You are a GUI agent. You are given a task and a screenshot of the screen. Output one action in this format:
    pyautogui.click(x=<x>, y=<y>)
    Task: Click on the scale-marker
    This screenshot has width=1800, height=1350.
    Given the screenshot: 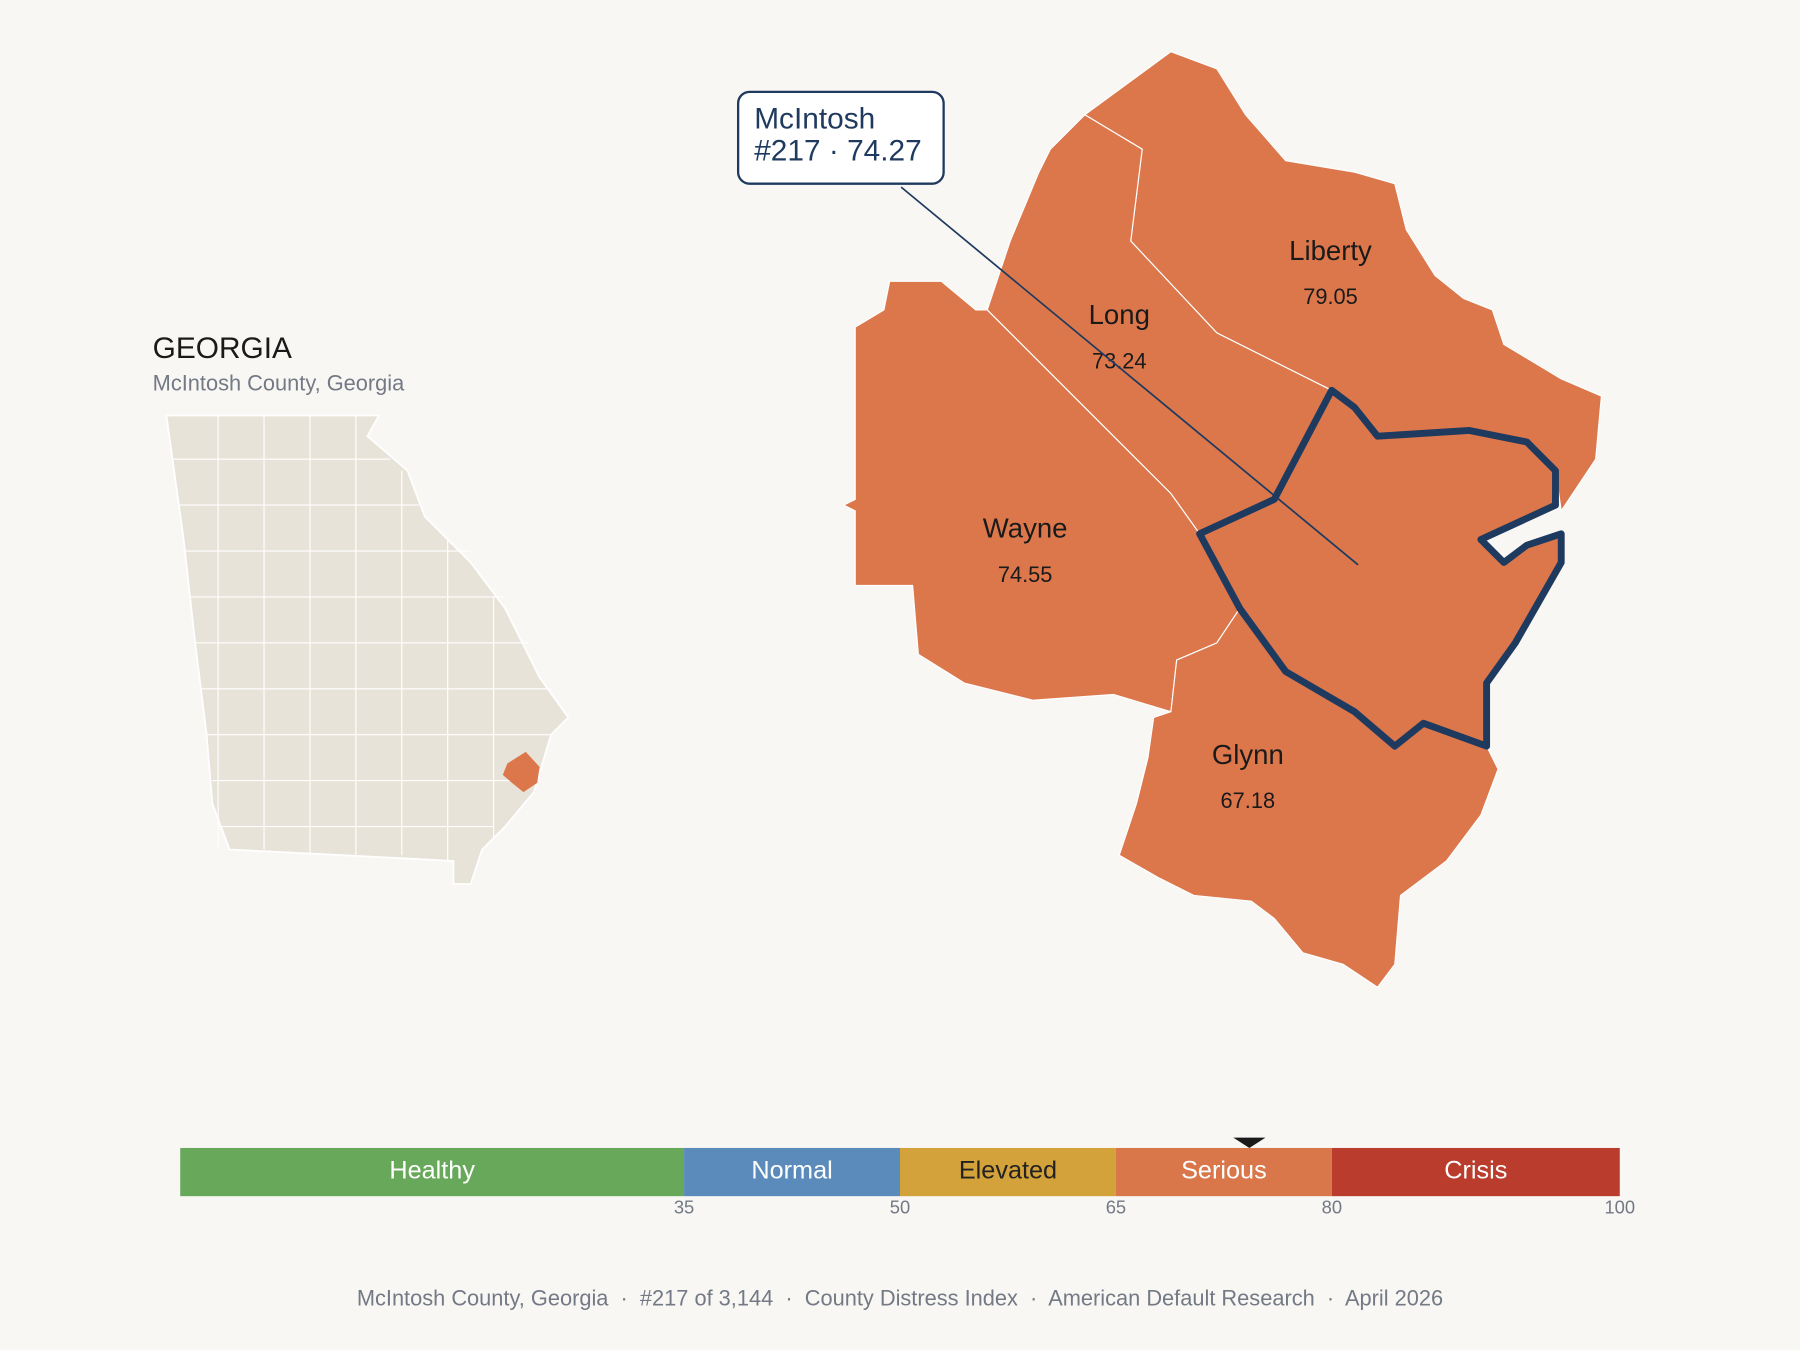 What is the action you would take?
    pyautogui.click(x=1249, y=1142)
    